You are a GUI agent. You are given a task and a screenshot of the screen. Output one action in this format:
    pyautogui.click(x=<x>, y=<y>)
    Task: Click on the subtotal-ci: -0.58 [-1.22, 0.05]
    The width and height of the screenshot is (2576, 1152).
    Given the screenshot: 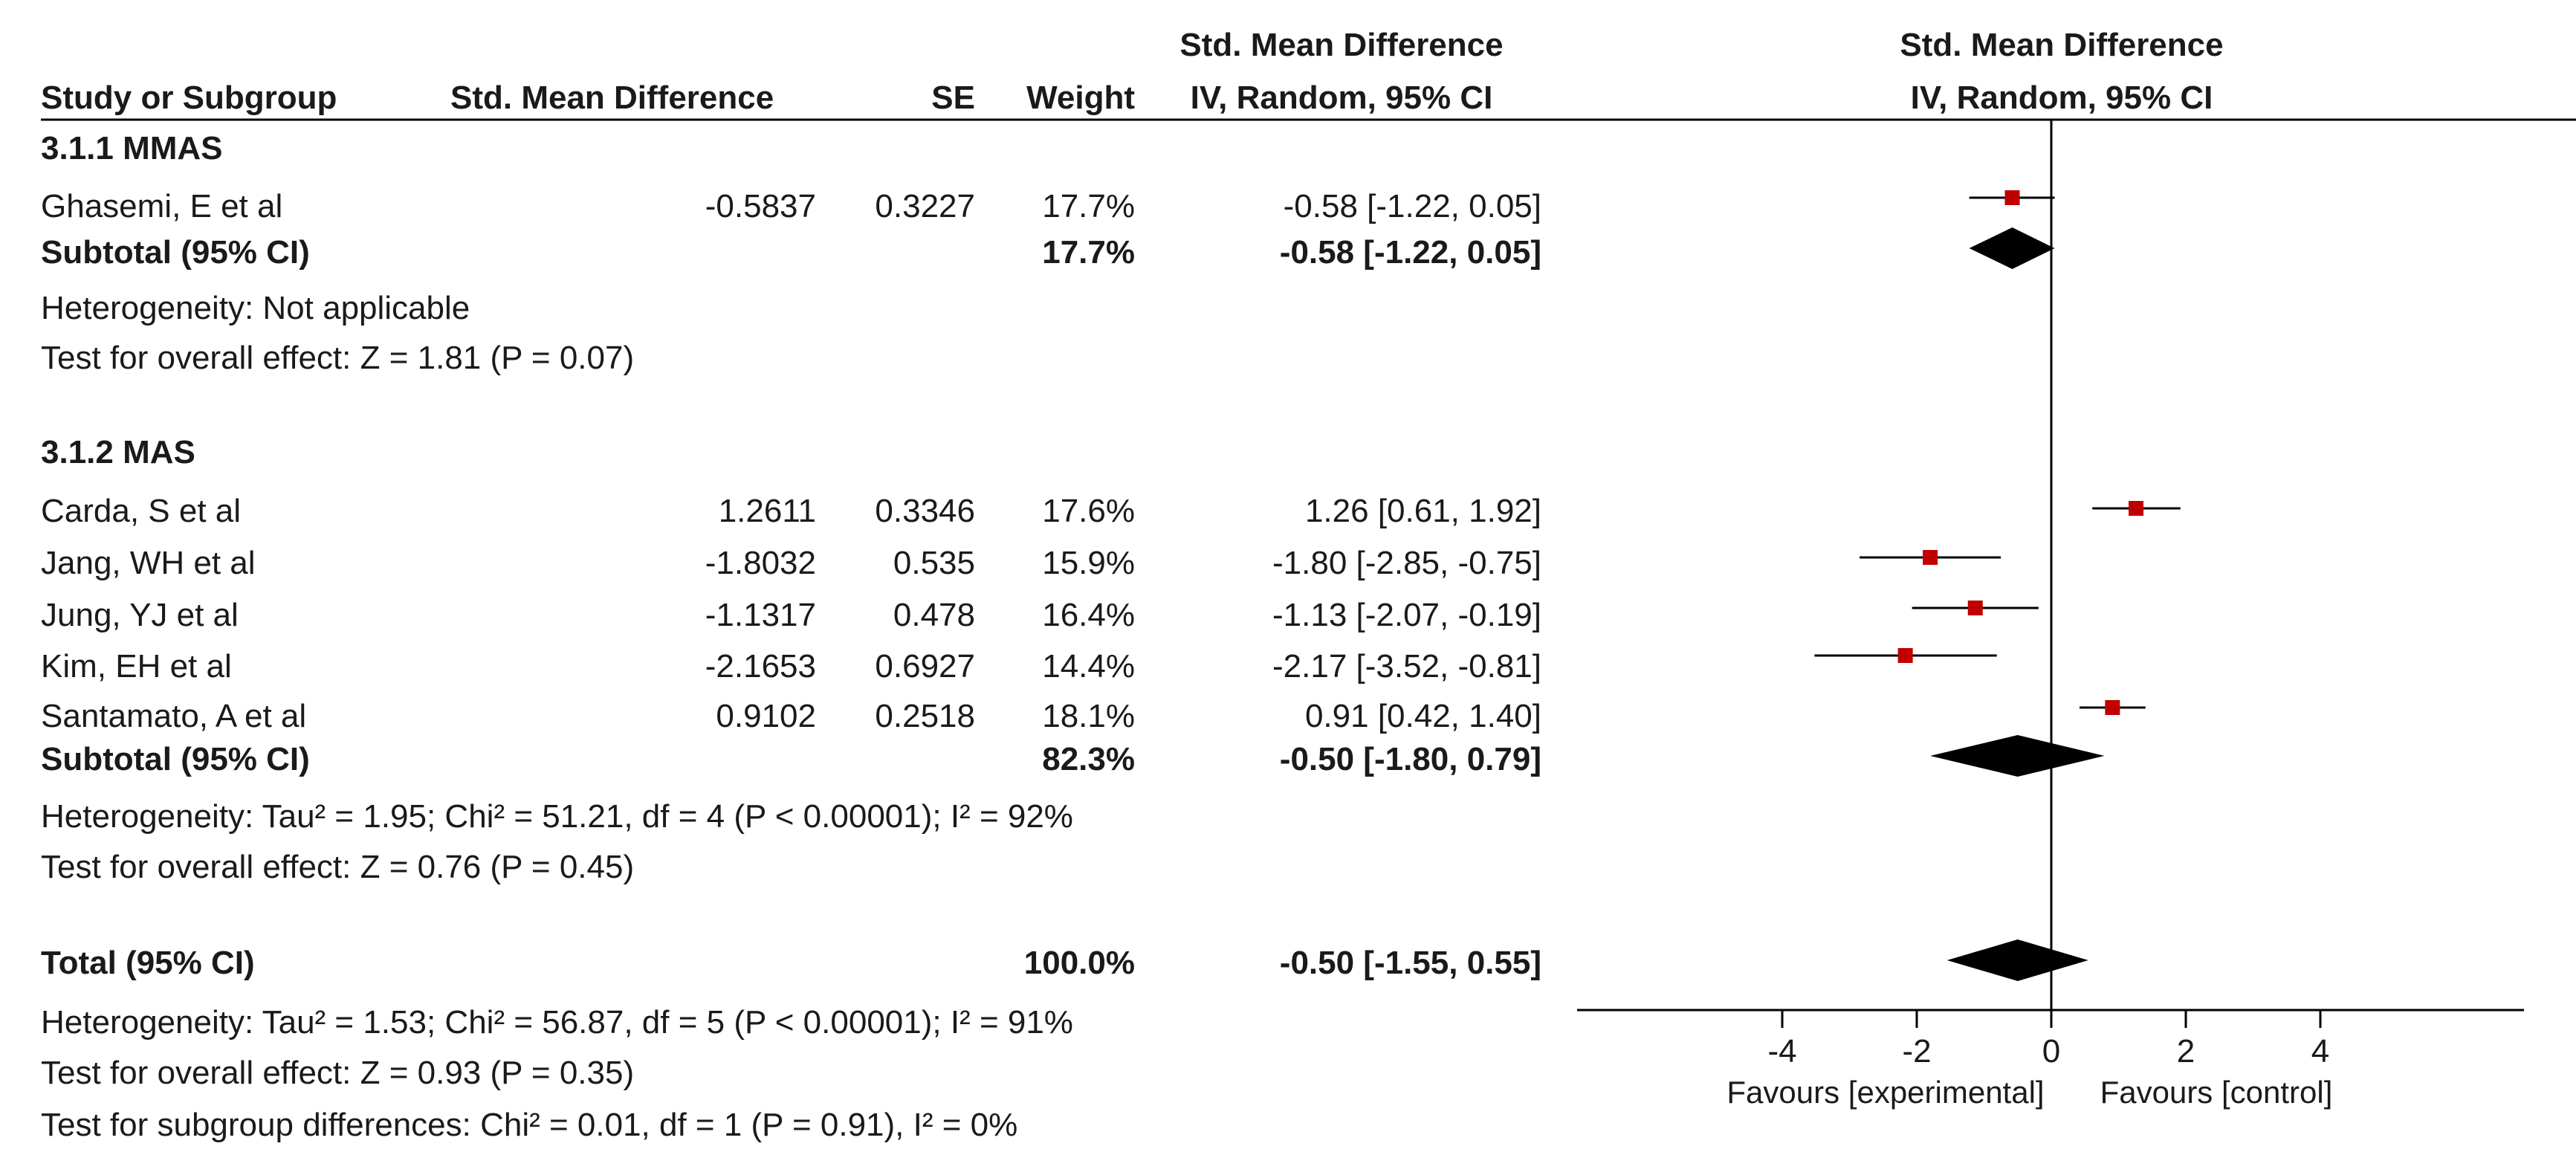 What is the action you would take?
    pyautogui.click(x=1410, y=252)
    